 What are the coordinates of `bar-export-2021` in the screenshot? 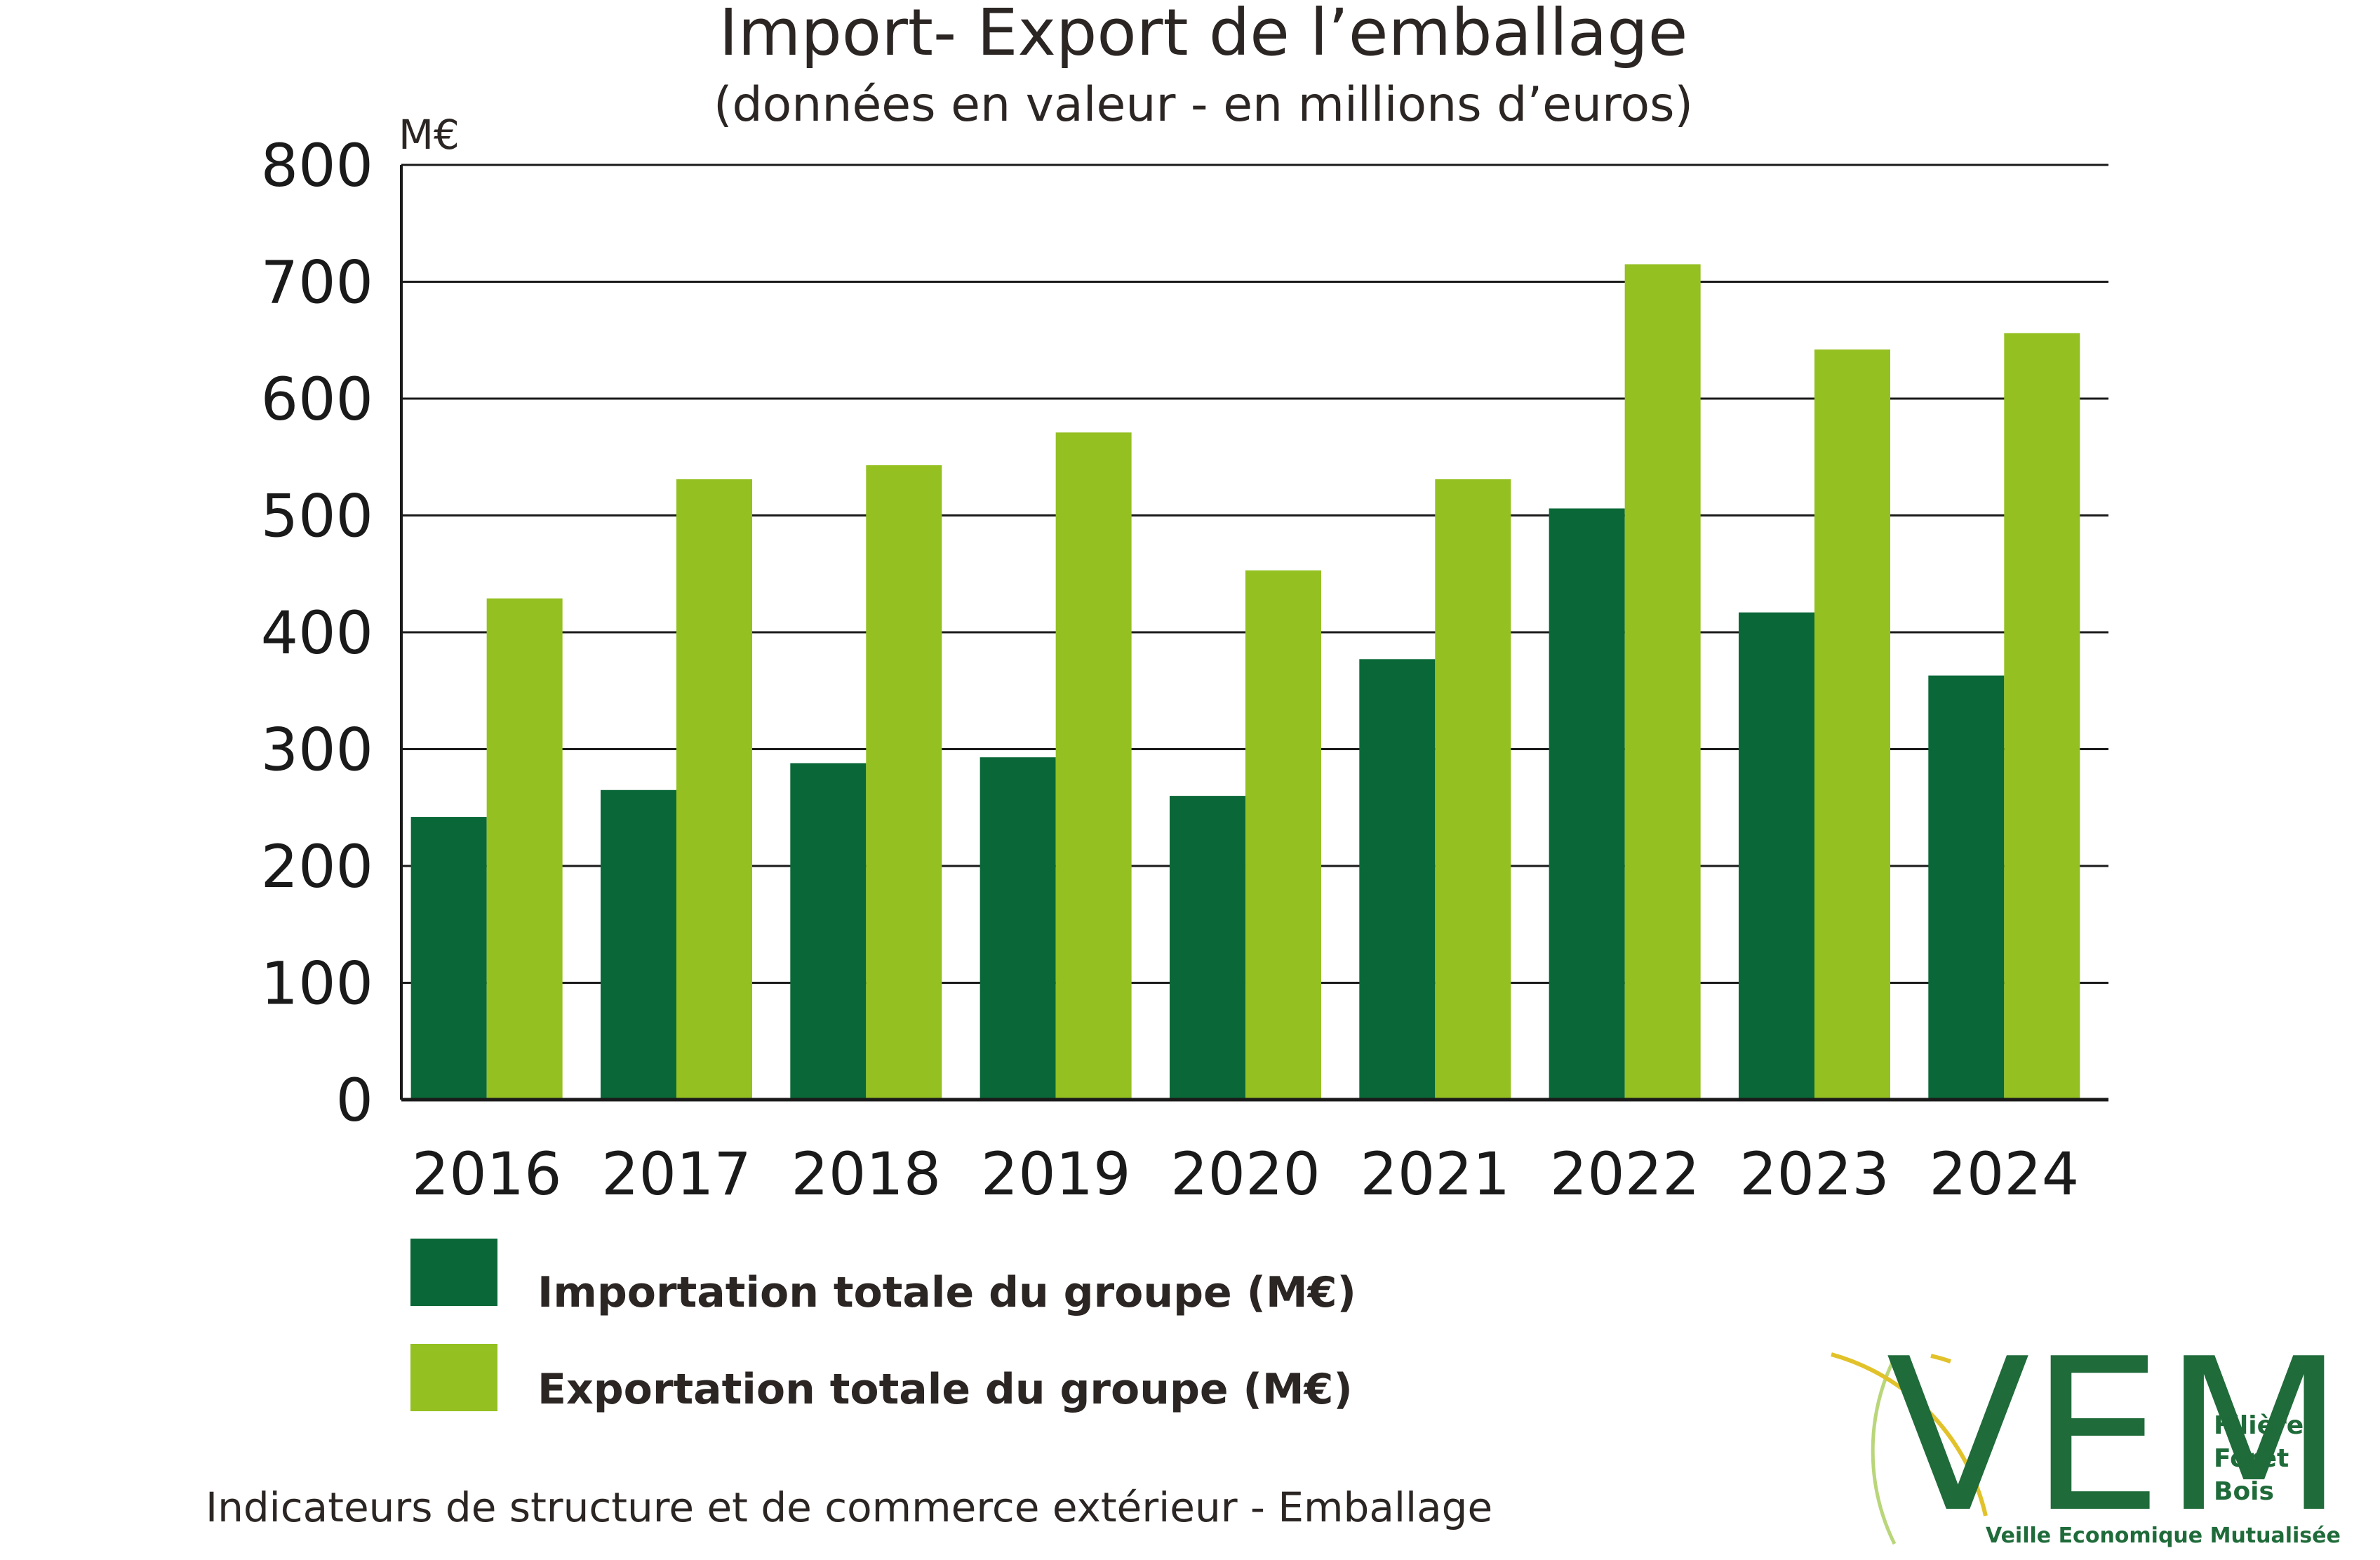 It's located at (1473, 789).